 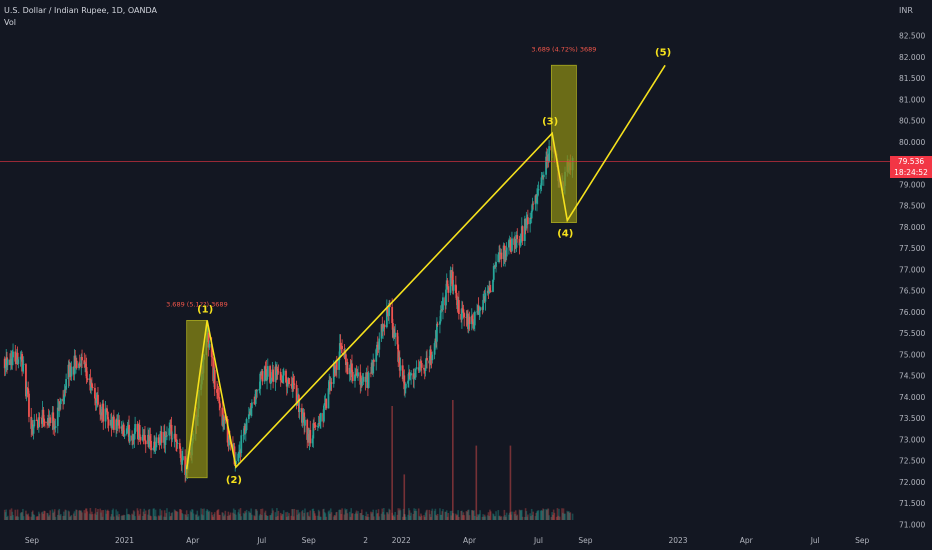 I want to click on currency-unit: INR, so click(x=906, y=10).